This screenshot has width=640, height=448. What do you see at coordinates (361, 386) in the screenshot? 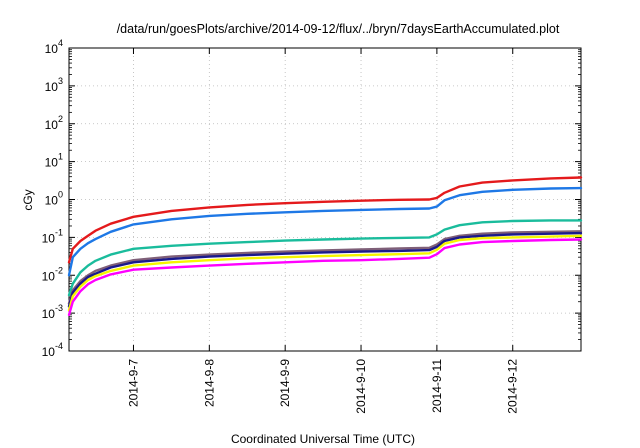
I see `x-tick-label: 2014-9-10` at bounding box center [361, 386].